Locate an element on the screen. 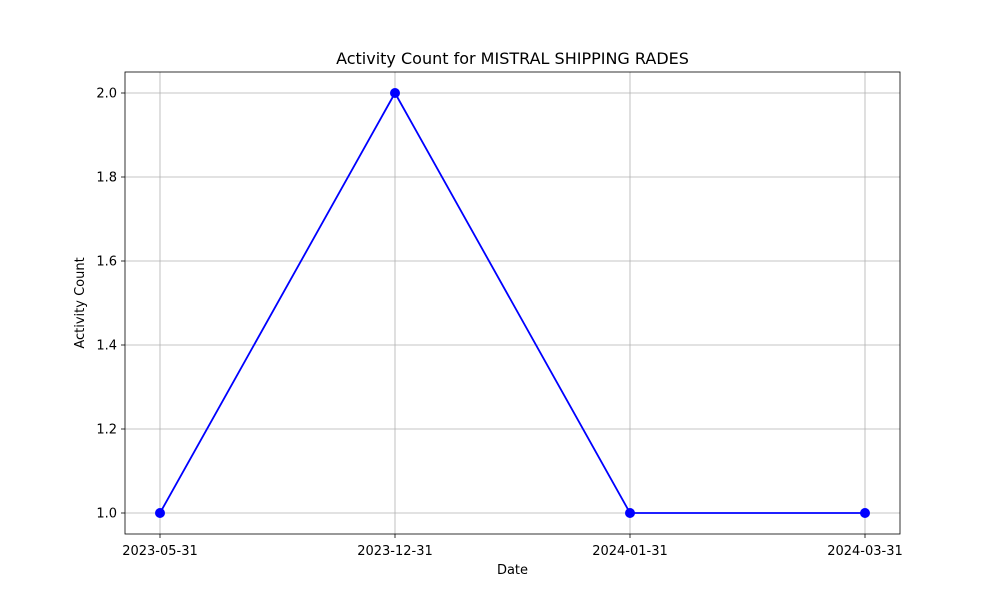 The width and height of the screenshot is (1000, 600). x-tick-label: 2023-12-31 is located at coordinates (395, 551).